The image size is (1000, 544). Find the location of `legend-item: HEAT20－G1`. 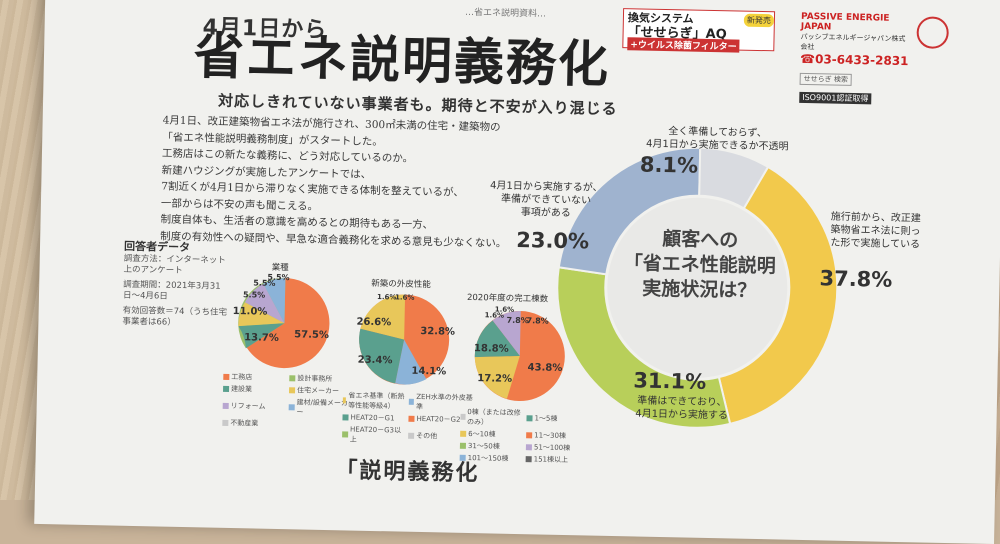

legend-item: HEAT20－G1 is located at coordinates (374, 417).